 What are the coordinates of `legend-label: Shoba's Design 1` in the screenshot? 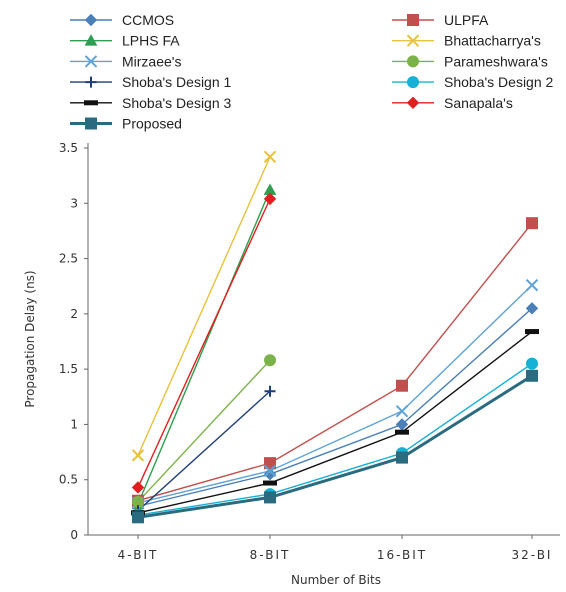 It's located at (177, 82).